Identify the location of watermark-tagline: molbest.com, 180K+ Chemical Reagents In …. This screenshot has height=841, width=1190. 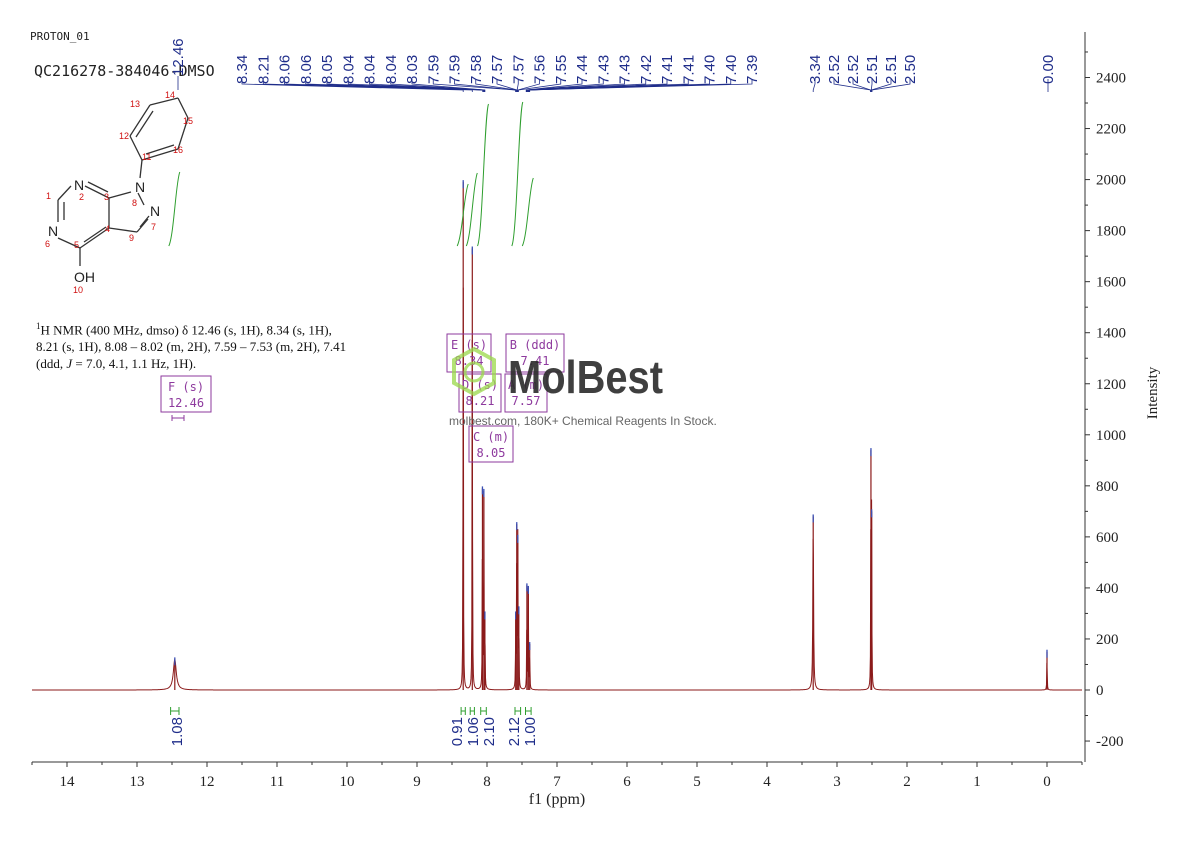
(583, 421).